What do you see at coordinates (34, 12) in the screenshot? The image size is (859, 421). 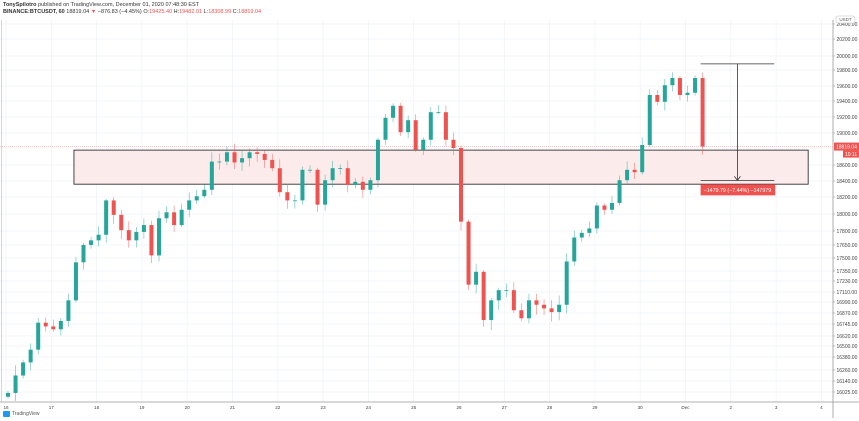 I see `symbol-name: BINANCE:BTCUSDT, 60` at bounding box center [34, 12].